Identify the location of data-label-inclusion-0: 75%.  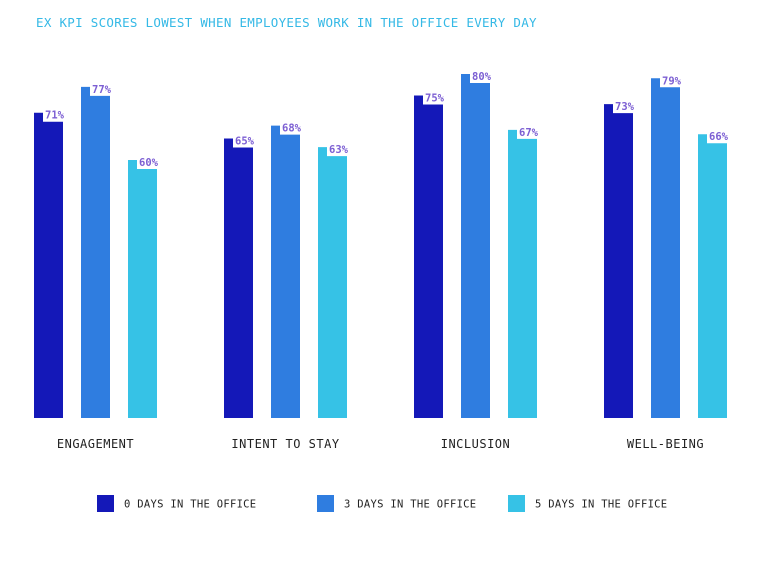
(435, 99).